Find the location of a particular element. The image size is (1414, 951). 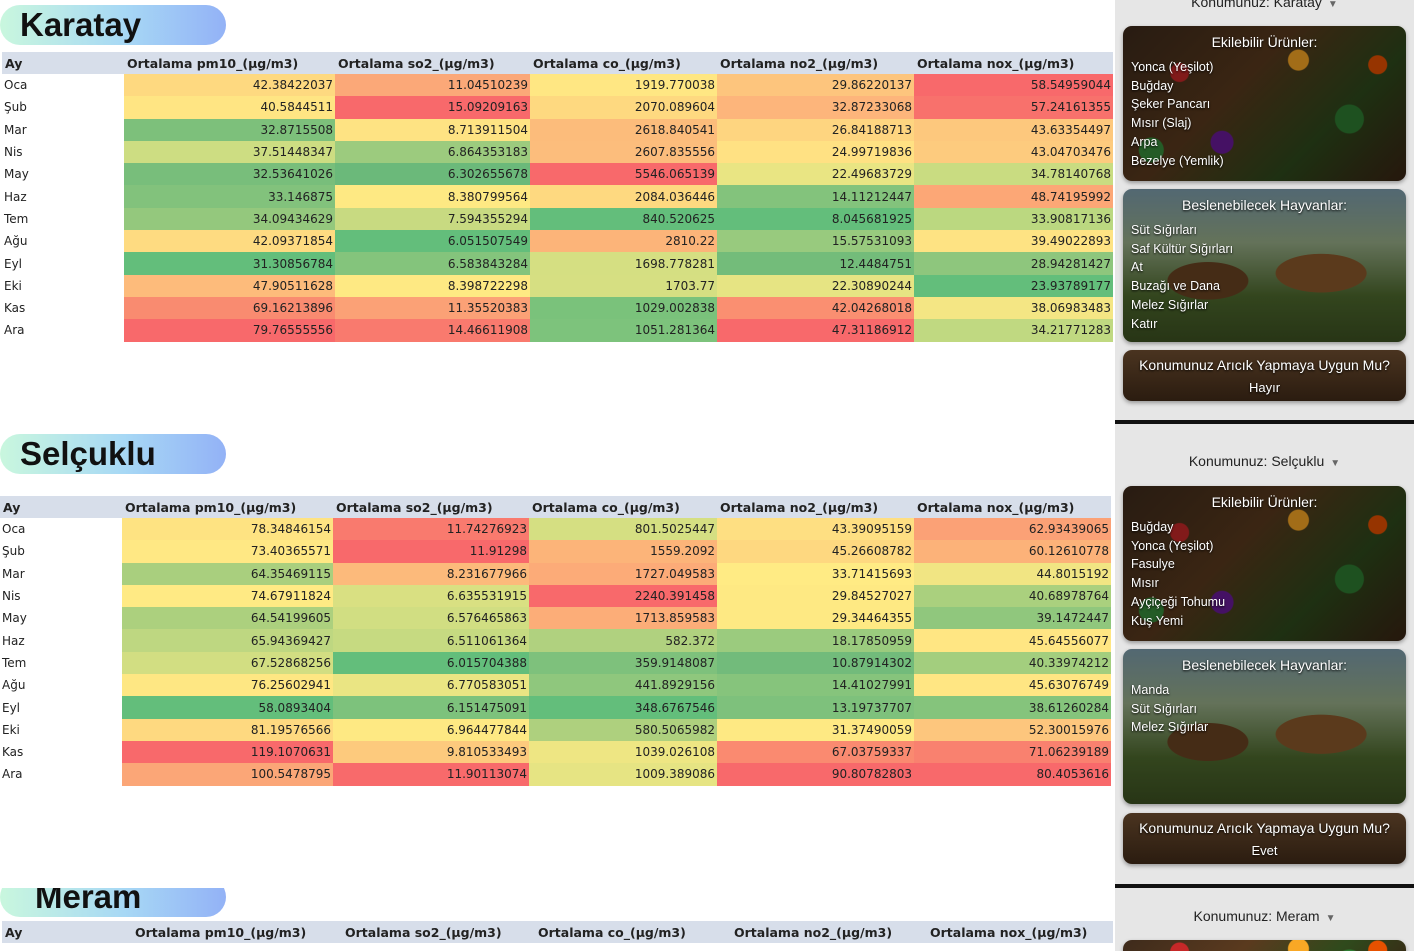

value-cell: 8.713911504 is located at coordinates (432, 129).